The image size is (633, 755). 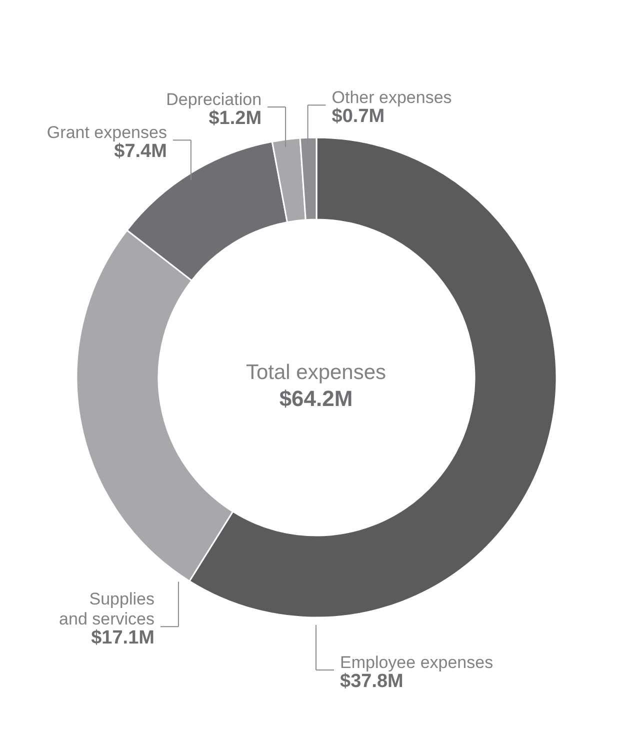 What do you see at coordinates (316, 398) in the screenshot?
I see `text: $64.2M` at bounding box center [316, 398].